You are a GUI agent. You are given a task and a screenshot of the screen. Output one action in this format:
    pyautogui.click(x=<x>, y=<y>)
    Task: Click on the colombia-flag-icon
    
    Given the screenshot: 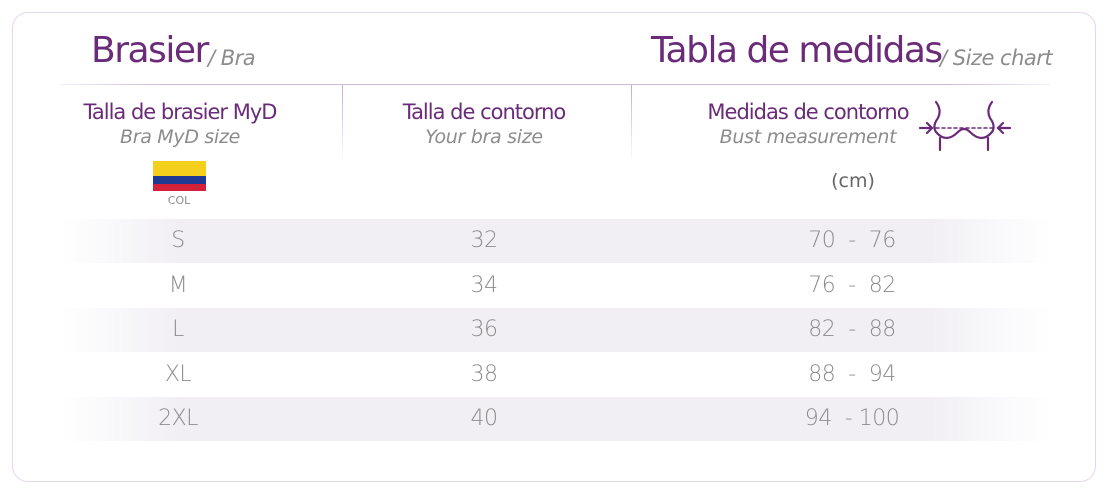 What is the action you would take?
    pyautogui.click(x=179, y=176)
    